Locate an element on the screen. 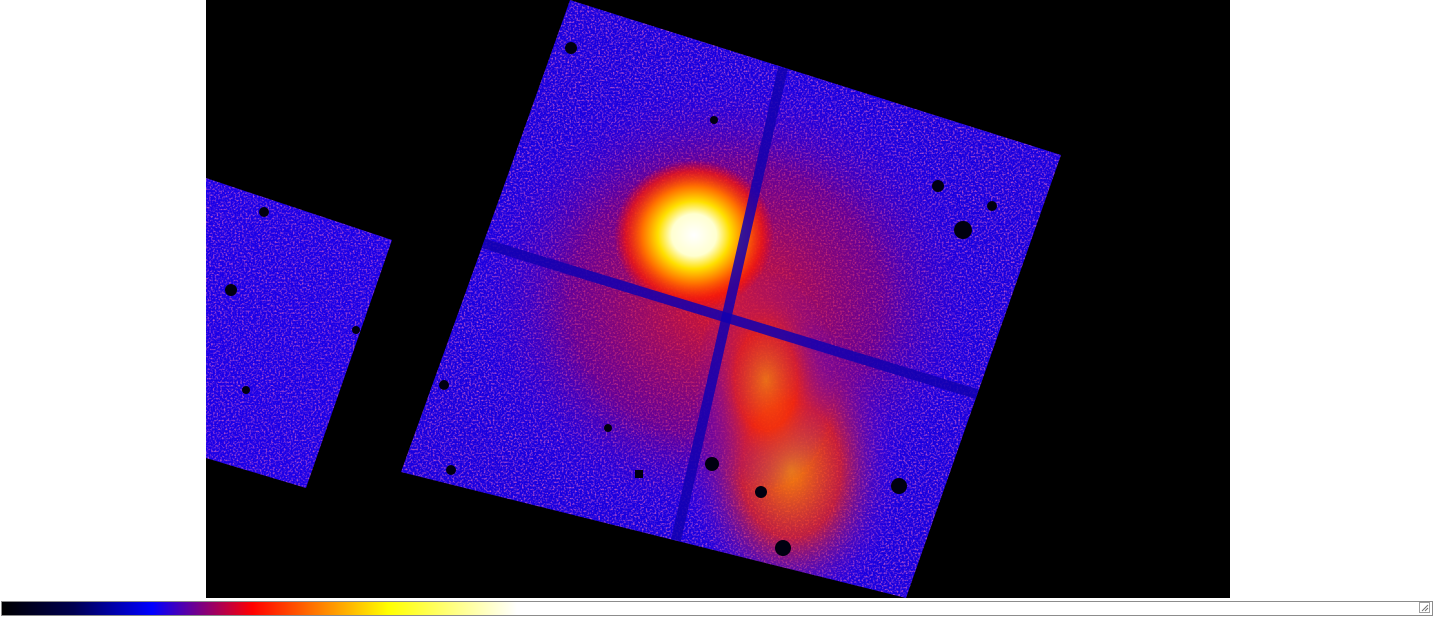 Image resolution: width=1436 pixels, height=619 pixels. left-detector-chip is located at coordinates (299, 333).